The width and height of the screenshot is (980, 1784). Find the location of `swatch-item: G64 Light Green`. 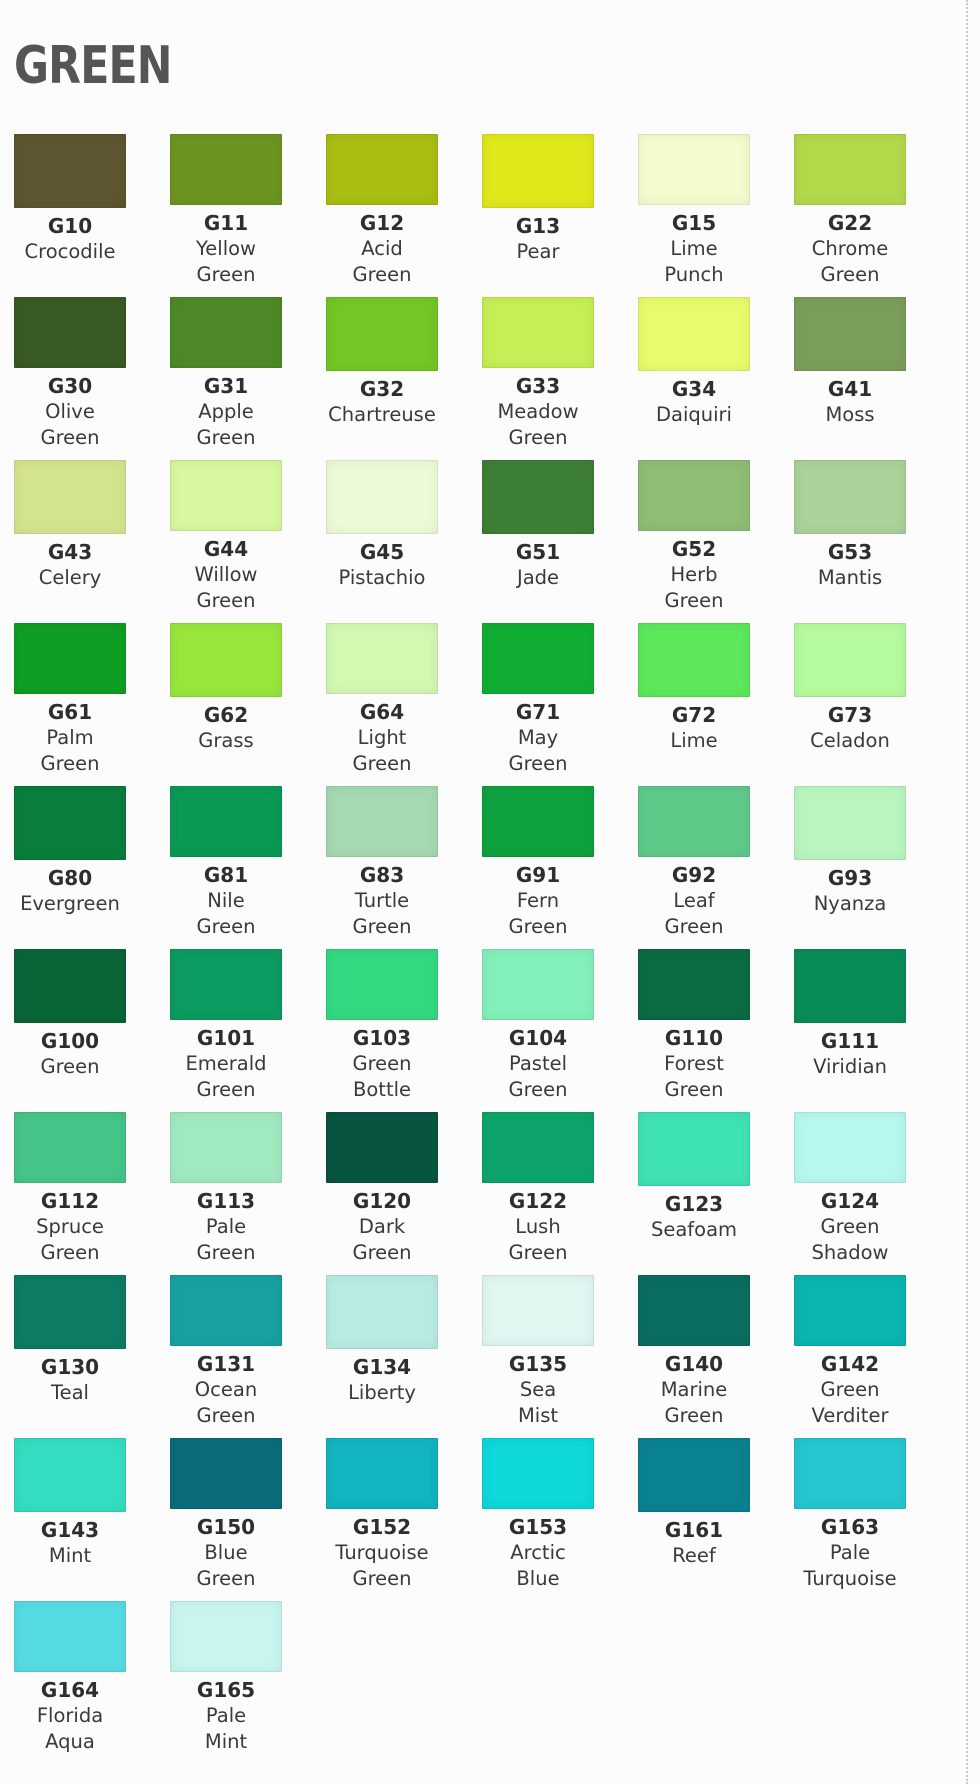

swatch-item: G64 Light Green is located at coordinates (382, 700).